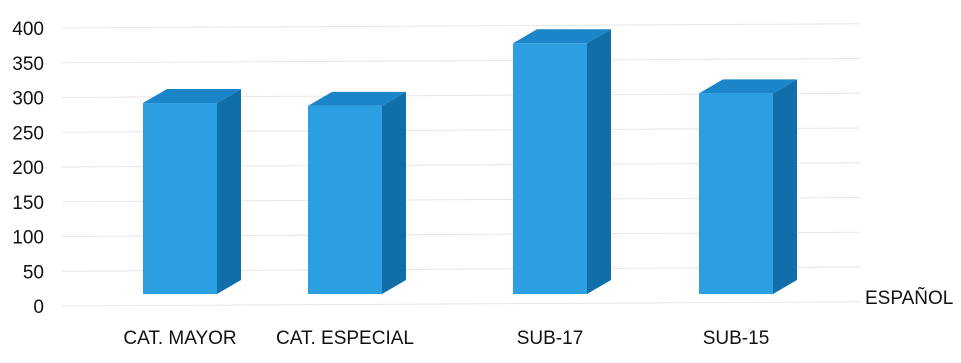 This screenshot has height=363, width=961. Describe the element at coordinates (28, 29) in the screenshot. I see `y-tick-label: 400` at that location.